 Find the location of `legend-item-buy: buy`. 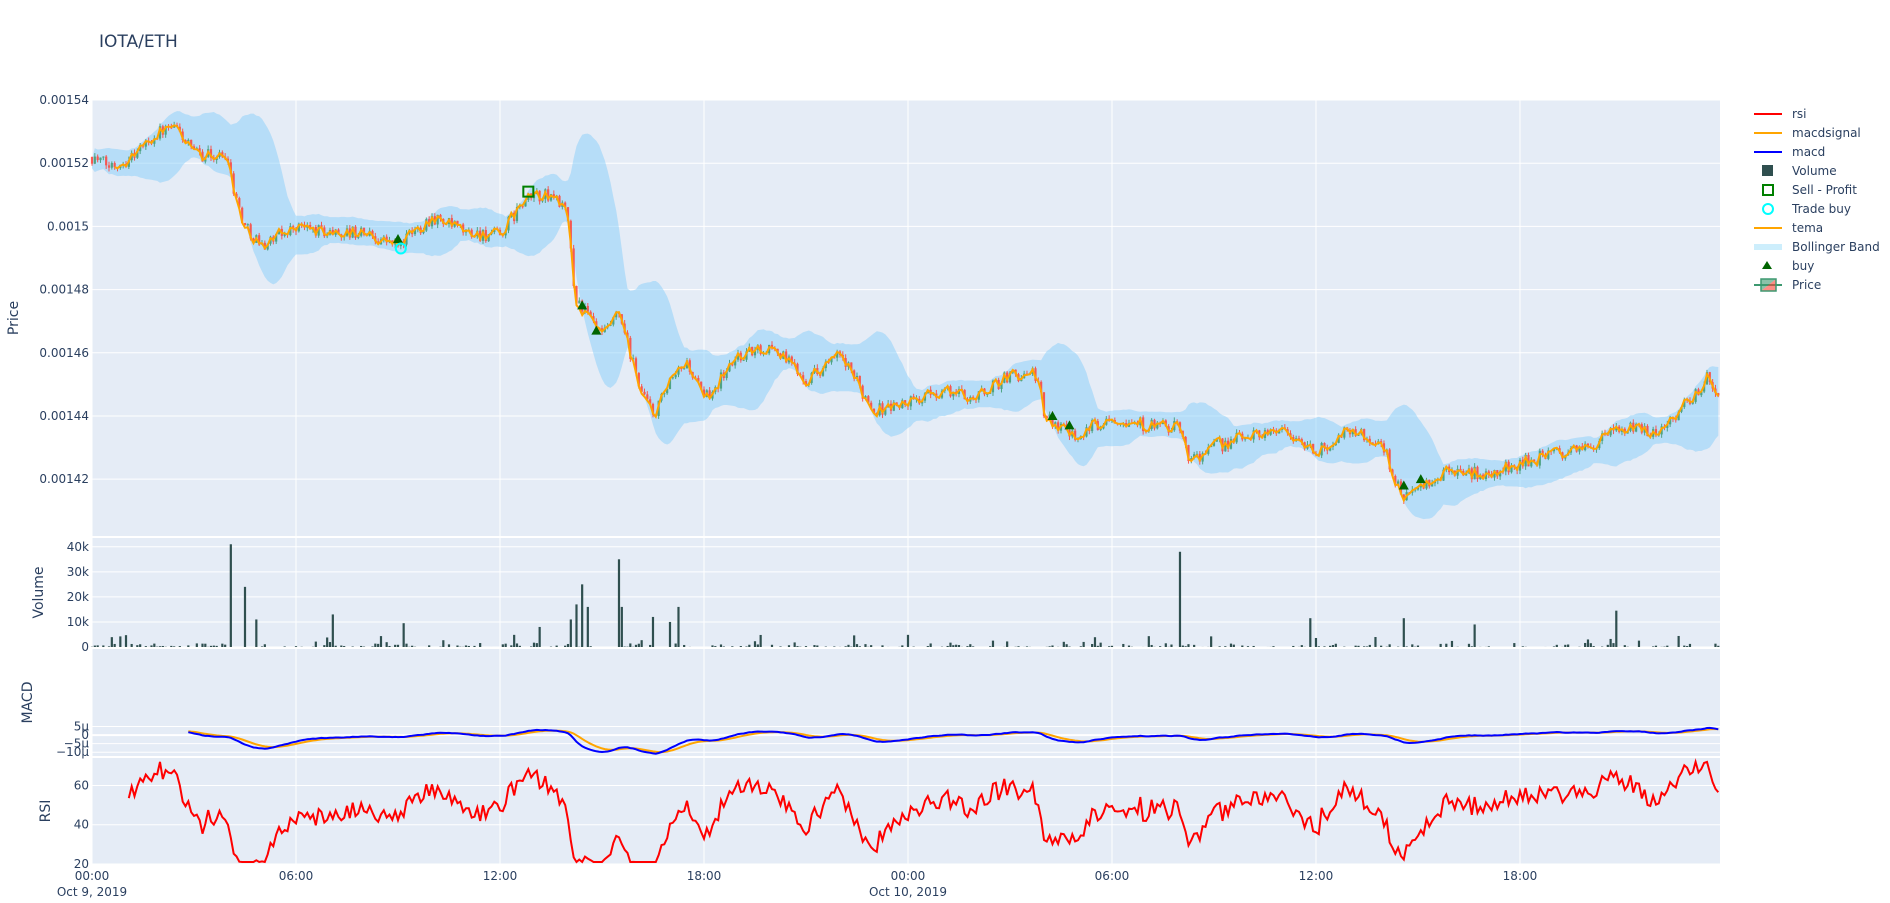

legend-item-buy: buy is located at coordinates (1816, 265).